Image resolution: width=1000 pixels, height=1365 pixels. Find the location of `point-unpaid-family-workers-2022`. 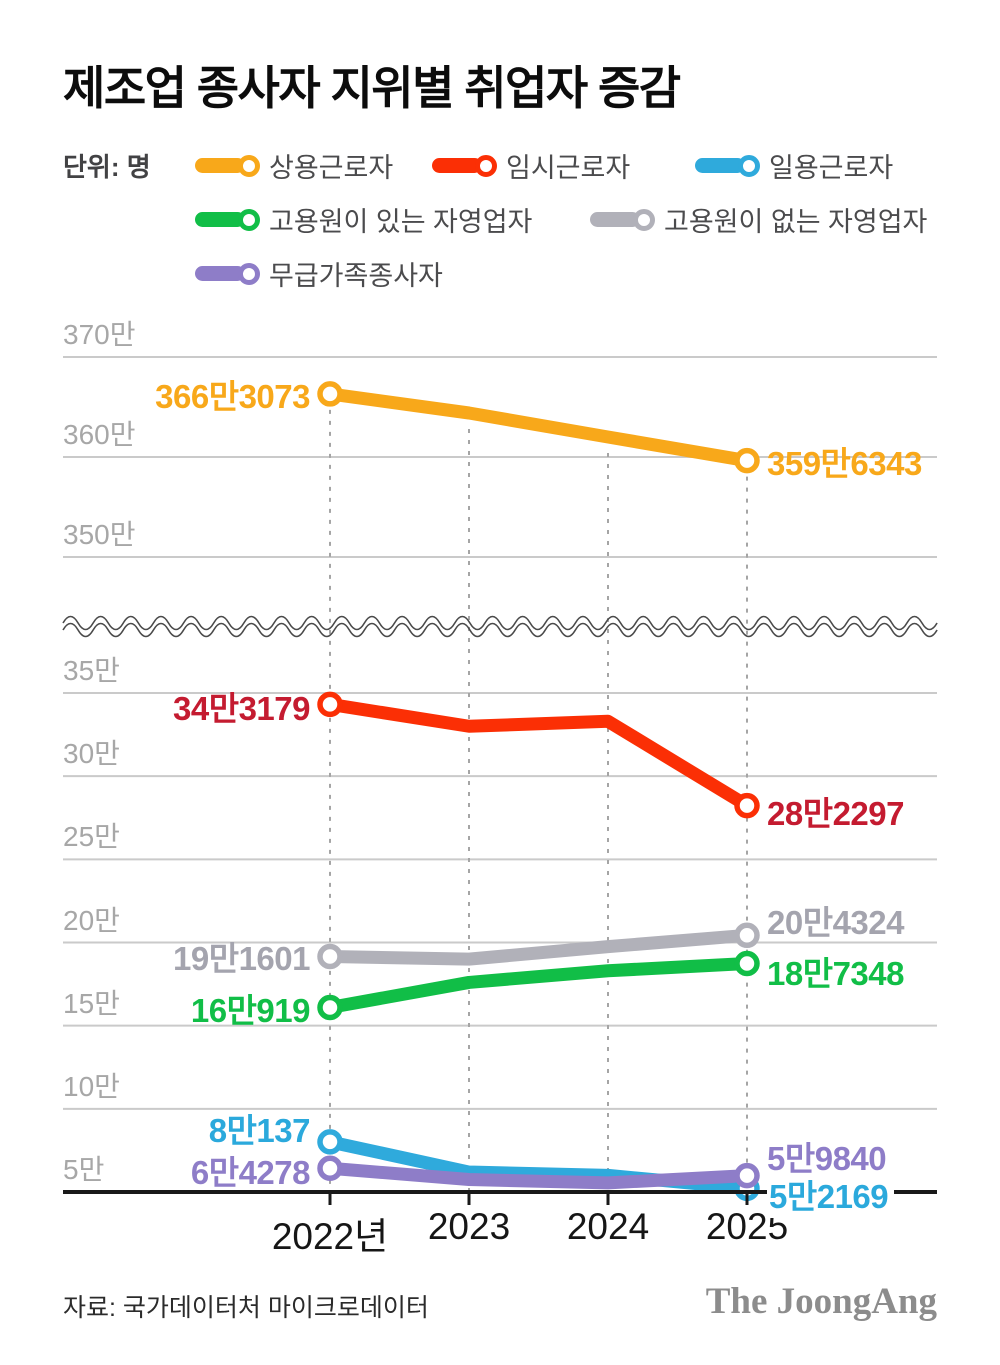

point-unpaid-family-workers-2022 is located at coordinates (330, 1168).